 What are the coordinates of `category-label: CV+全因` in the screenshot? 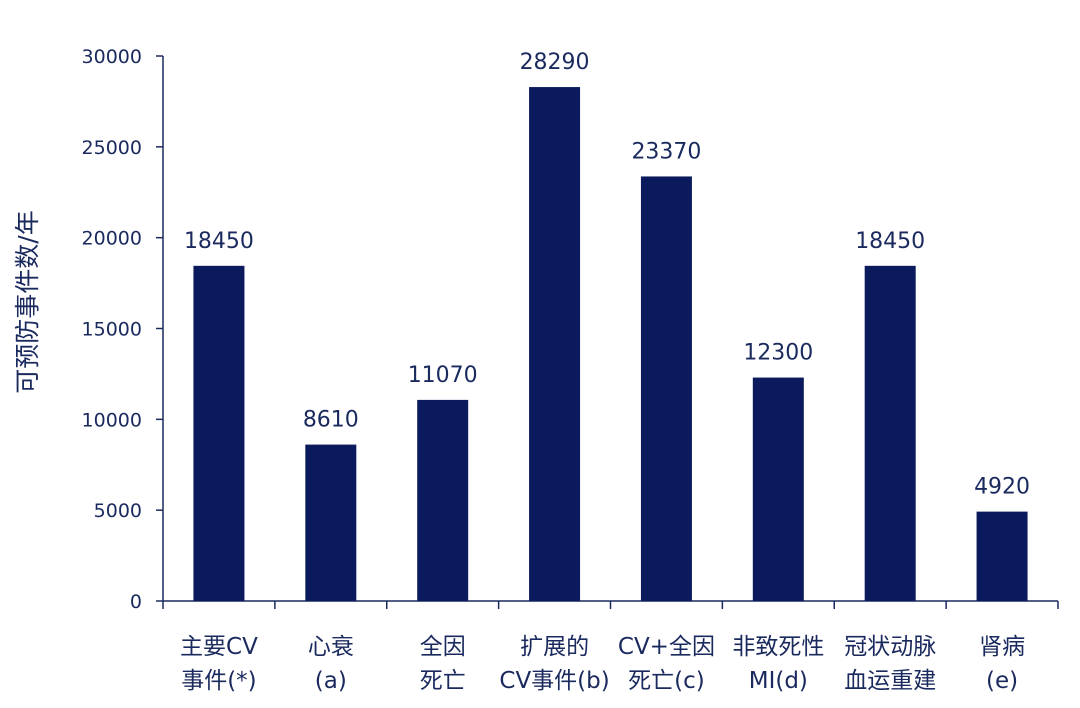 It's located at (666, 647).